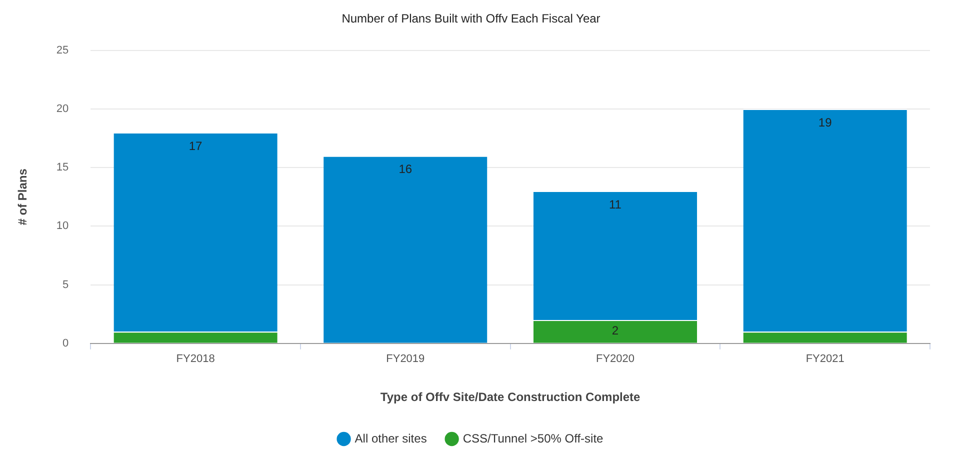  I want to click on chart-title: Number of Plans Built with Offv Each Fiscal Year, so click(471, 19).